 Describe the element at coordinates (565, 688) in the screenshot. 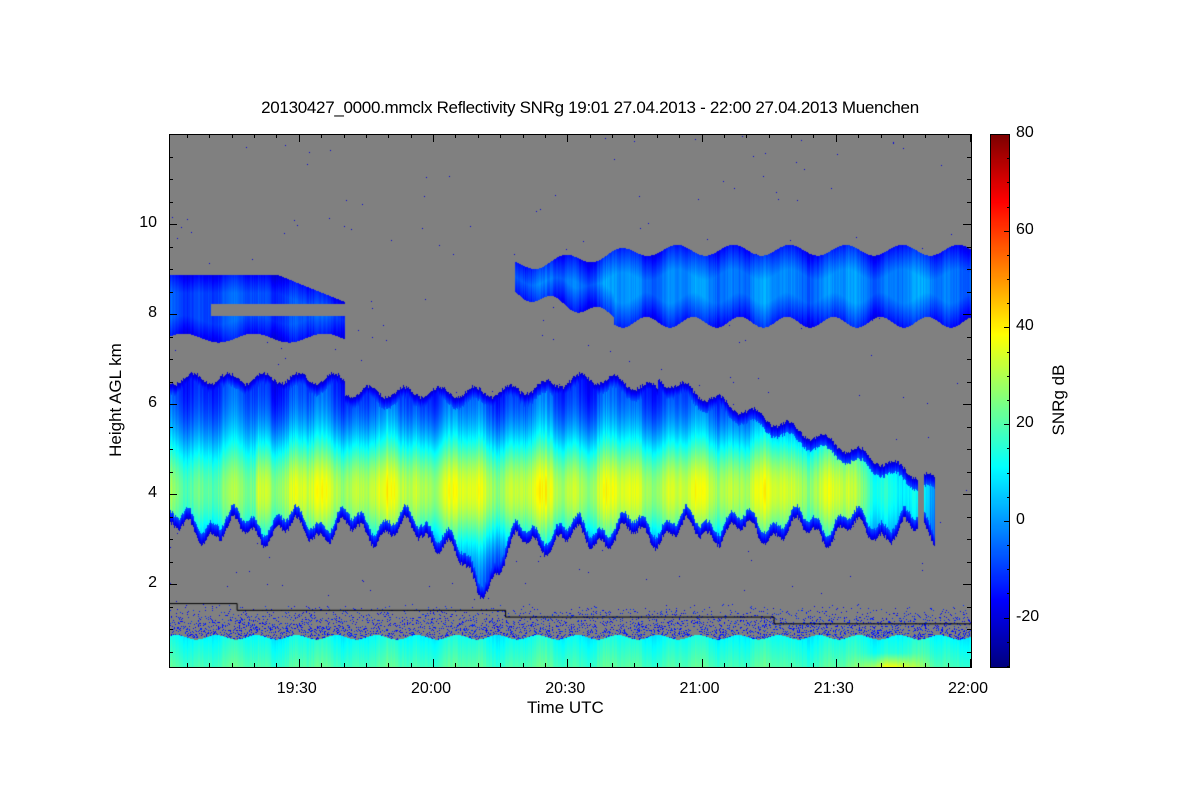

I see `x-tick-label: 20:30` at that location.